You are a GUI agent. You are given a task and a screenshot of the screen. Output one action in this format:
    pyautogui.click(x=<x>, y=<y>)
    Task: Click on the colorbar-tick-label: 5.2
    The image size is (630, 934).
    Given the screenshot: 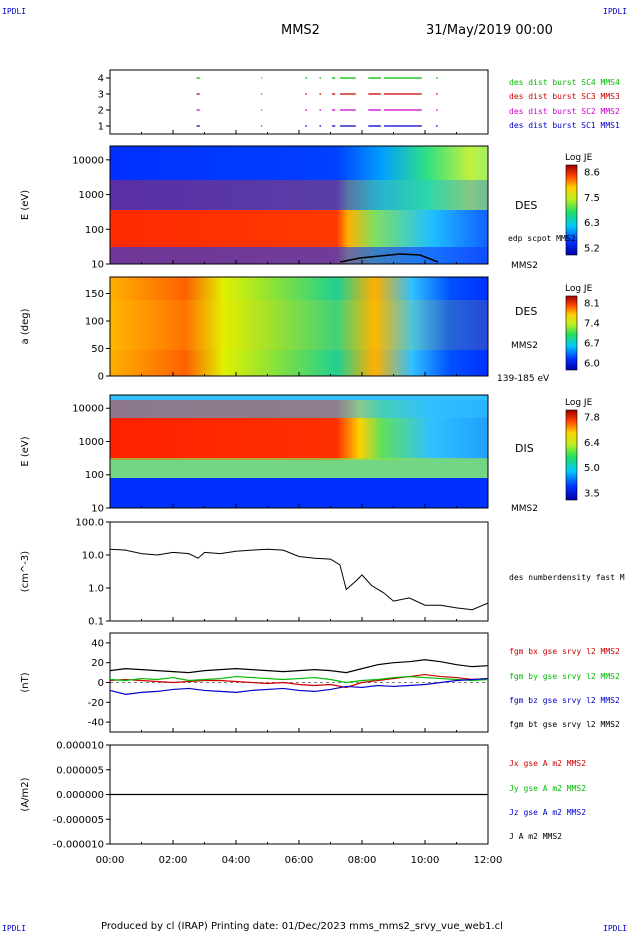 What is the action you would take?
    pyautogui.click(x=592, y=249)
    